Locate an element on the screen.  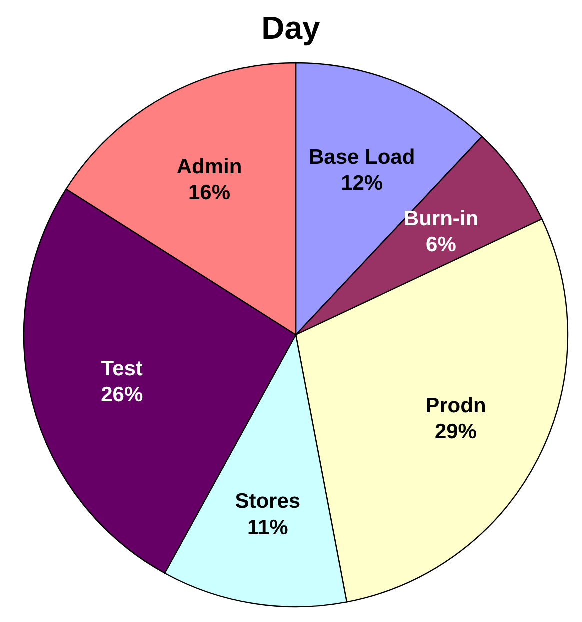
data-label: 6% is located at coordinates (441, 245).